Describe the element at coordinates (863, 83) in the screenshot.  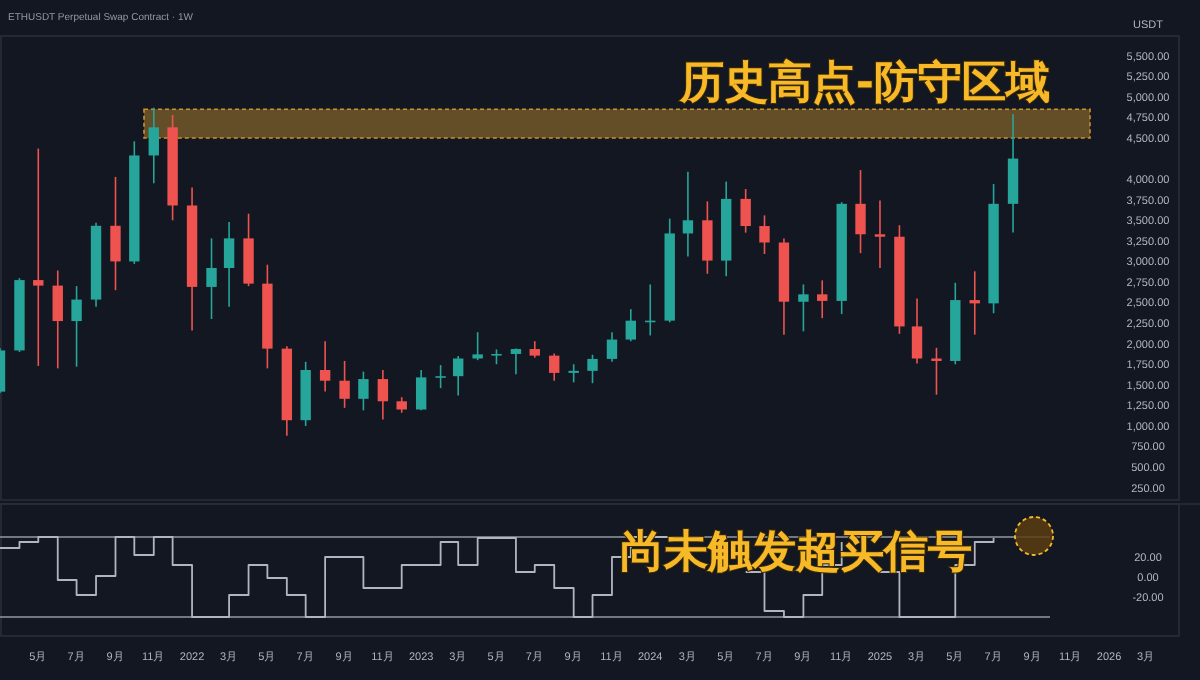
I see `band-label: 历史高点-防守区域` at that location.